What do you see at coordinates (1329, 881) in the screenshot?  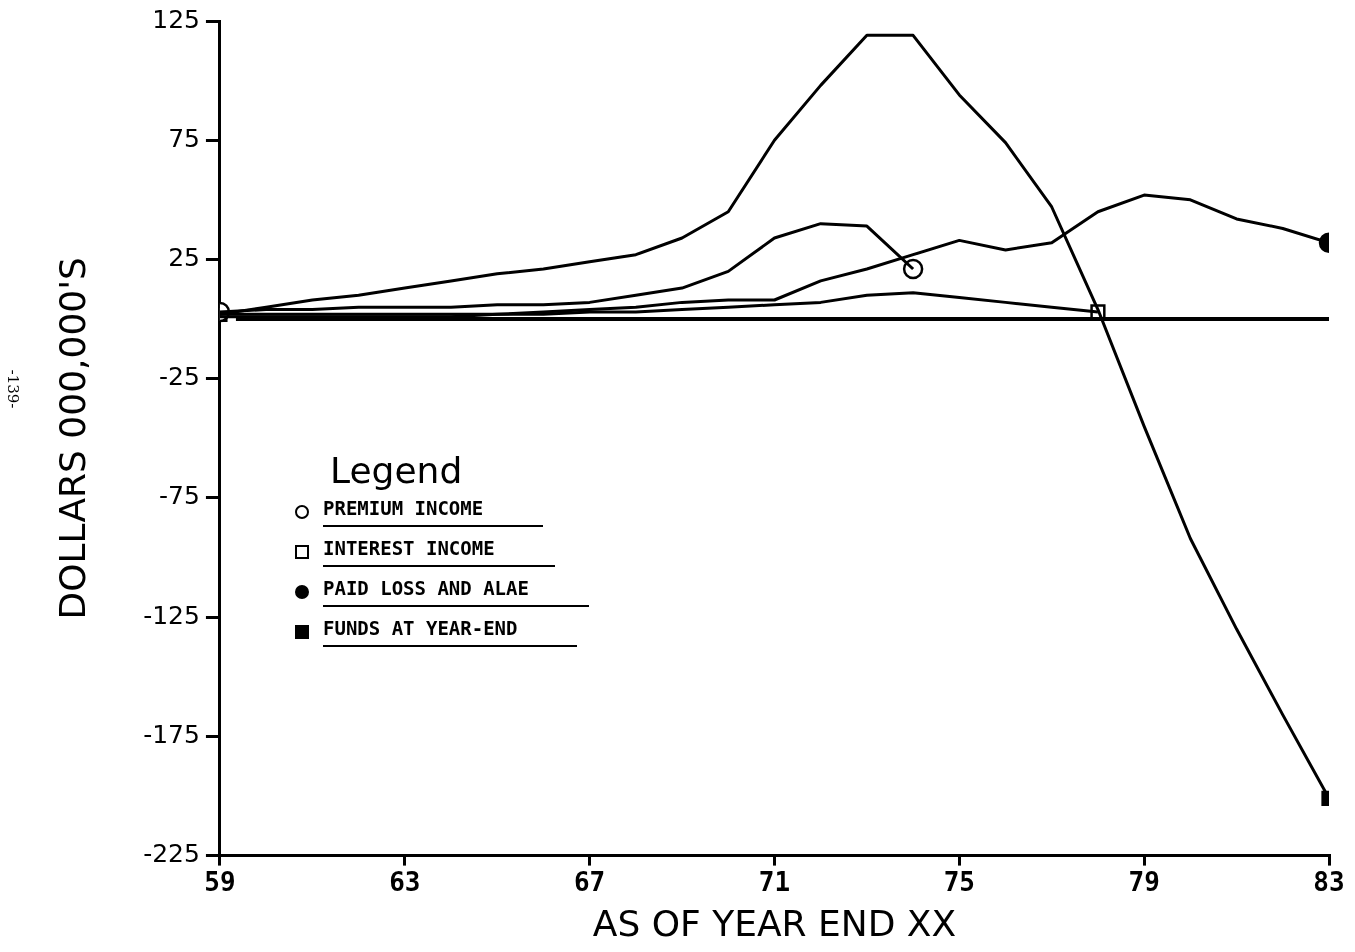 I see `x-tick-label: 83` at bounding box center [1329, 881].